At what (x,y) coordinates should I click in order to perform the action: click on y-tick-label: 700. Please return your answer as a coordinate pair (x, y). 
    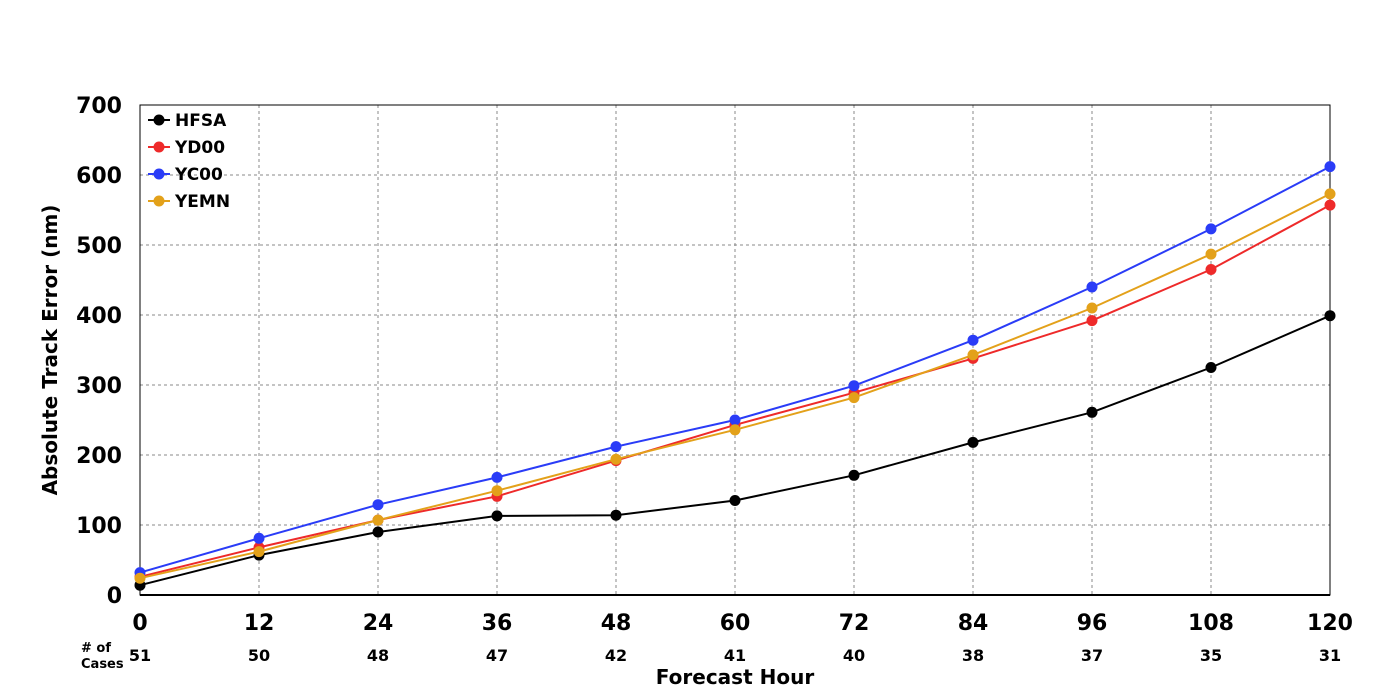
    Looking at the image, I should click on (99, 106).